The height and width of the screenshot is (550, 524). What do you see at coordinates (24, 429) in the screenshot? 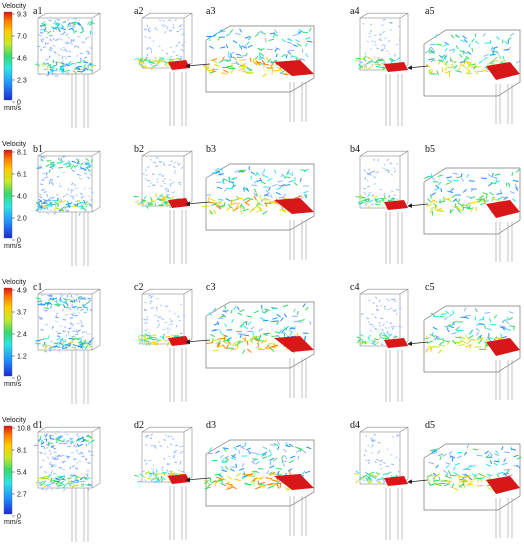
I see `colorbar-tick-label: 10.8` at bounding box center [24, 429].